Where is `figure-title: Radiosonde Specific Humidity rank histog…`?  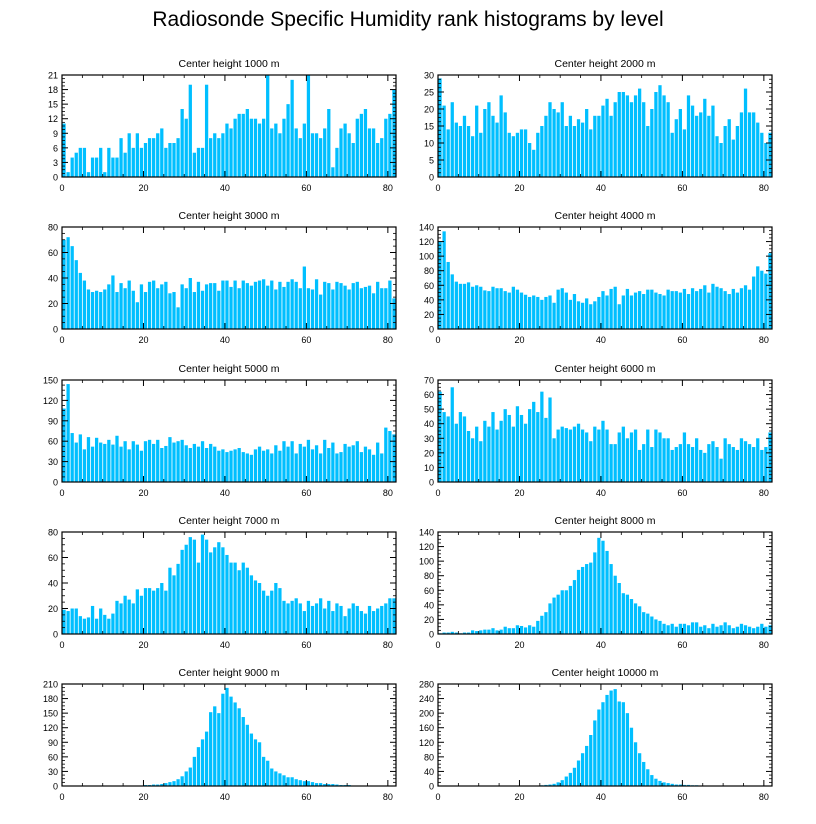 figure-title: Radiosonde Specific Humidity rank histog… is located at coordinates (408, 19).